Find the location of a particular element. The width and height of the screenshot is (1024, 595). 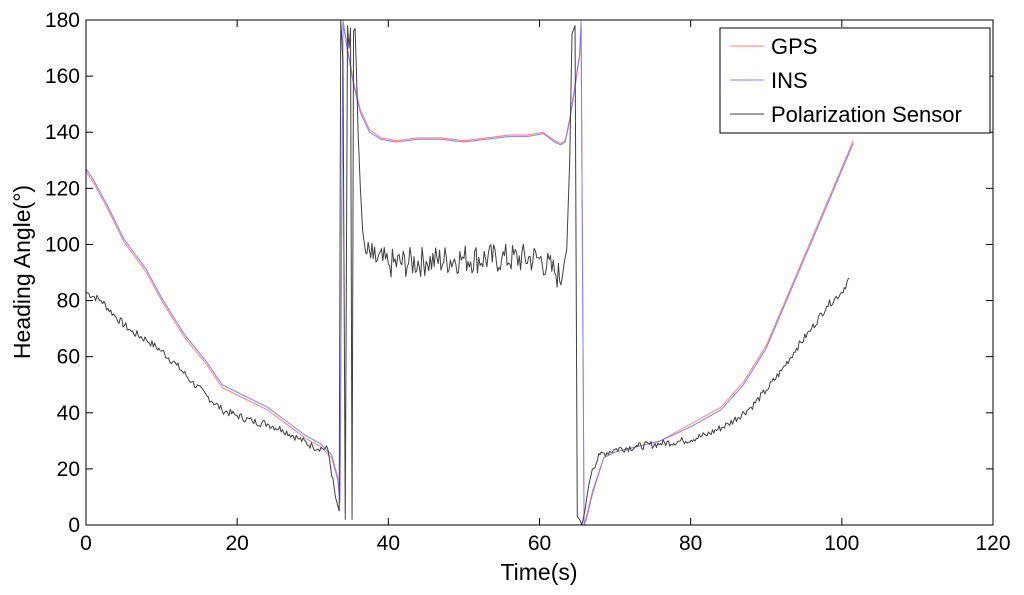

x-tick-label: 0 is located at coordinates (86, 543).